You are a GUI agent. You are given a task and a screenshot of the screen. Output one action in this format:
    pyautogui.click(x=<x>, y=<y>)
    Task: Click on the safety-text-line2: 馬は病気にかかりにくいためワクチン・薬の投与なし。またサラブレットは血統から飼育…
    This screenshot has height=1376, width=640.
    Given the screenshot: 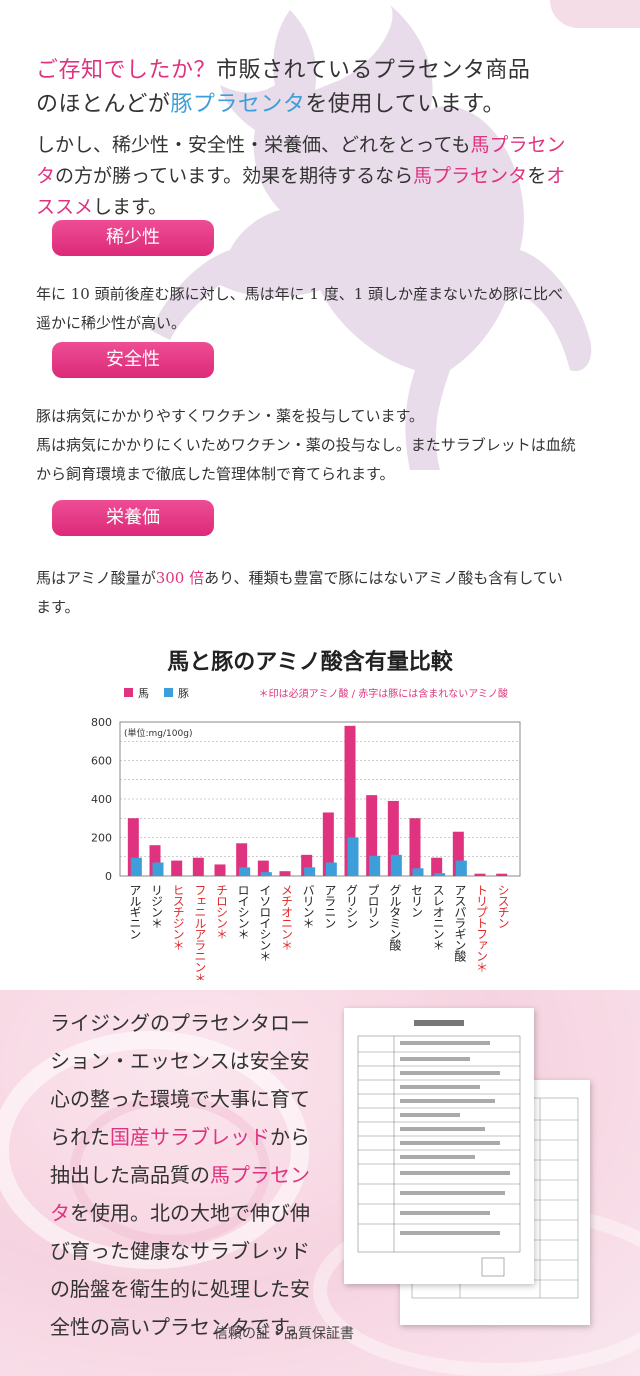 What is the action you would take?
    pyautogui.click(x=306, y=459)
    